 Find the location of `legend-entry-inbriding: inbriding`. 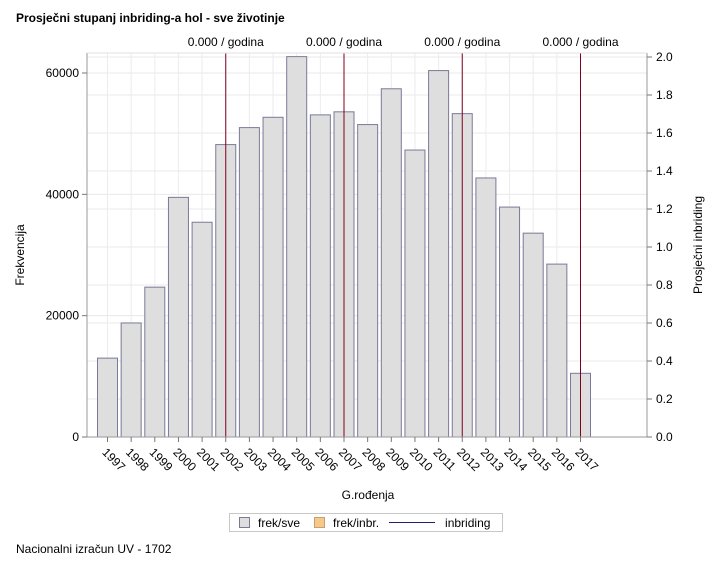

legend-entry-inbriding: inbriding is located at coordinates (436, 523).